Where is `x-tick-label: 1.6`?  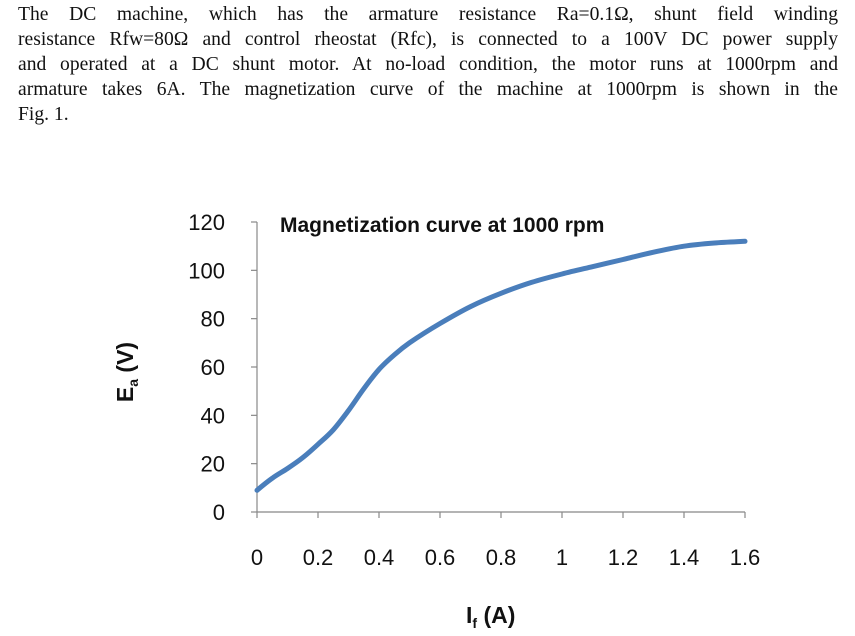 x-tick-label: 1.6 is located at coordinates (745, 557).